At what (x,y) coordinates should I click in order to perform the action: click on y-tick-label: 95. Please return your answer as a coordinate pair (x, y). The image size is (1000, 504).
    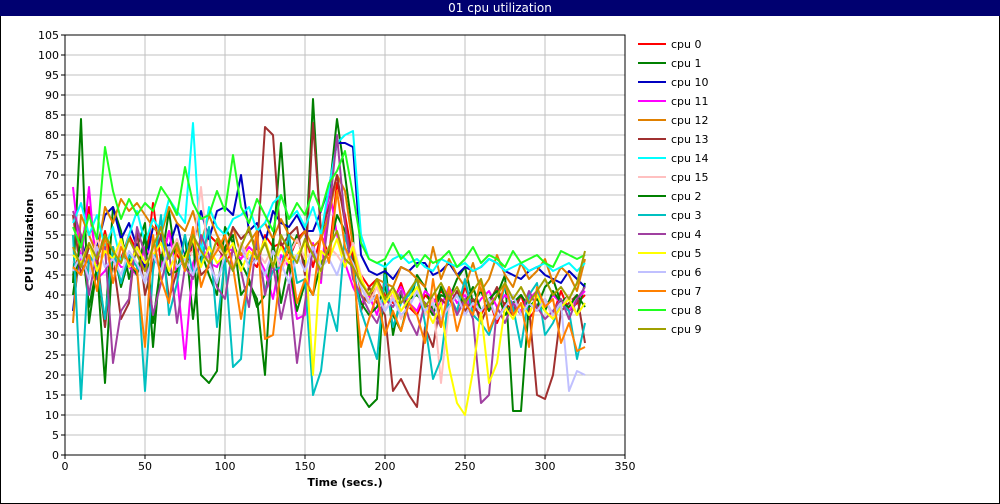
    Looking at the image, I should click on (52, 75).